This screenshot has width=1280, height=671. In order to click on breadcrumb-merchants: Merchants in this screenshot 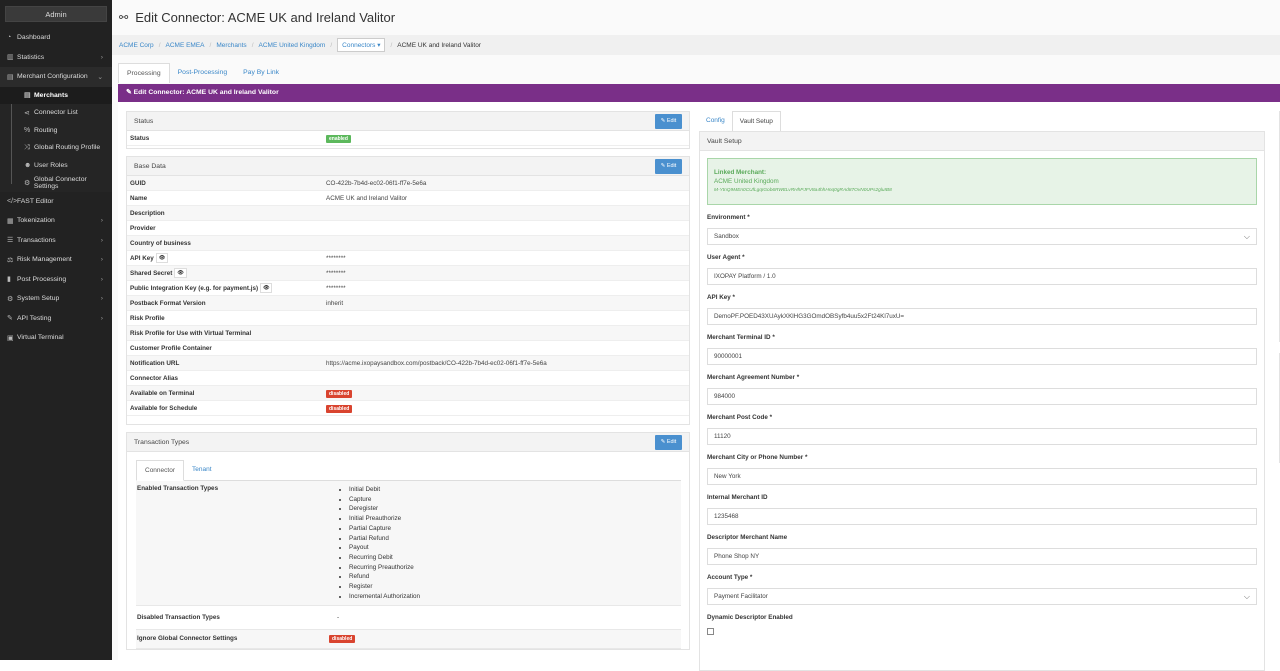, I will do `click(231, 45)`.